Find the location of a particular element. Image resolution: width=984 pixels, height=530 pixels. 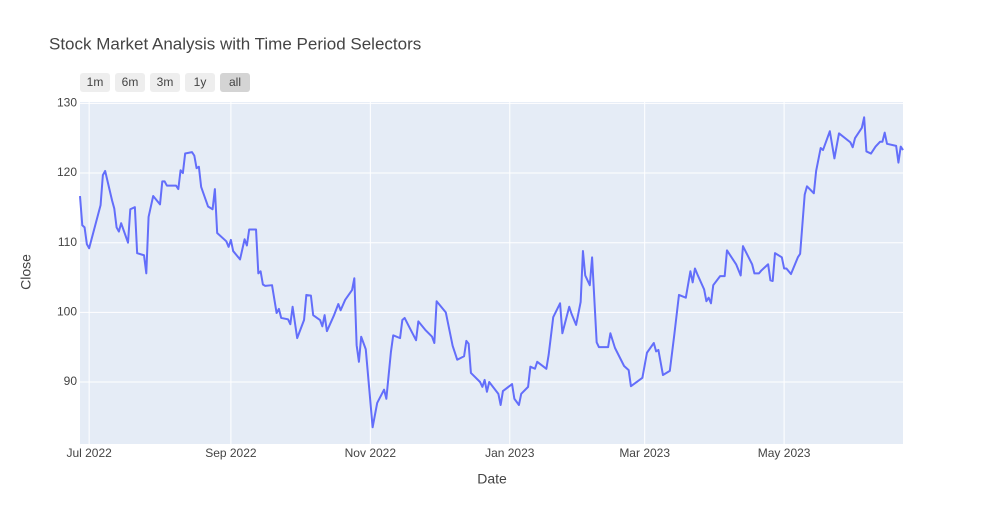

y-tick-label: 100 is located at coordinates (67, 312).